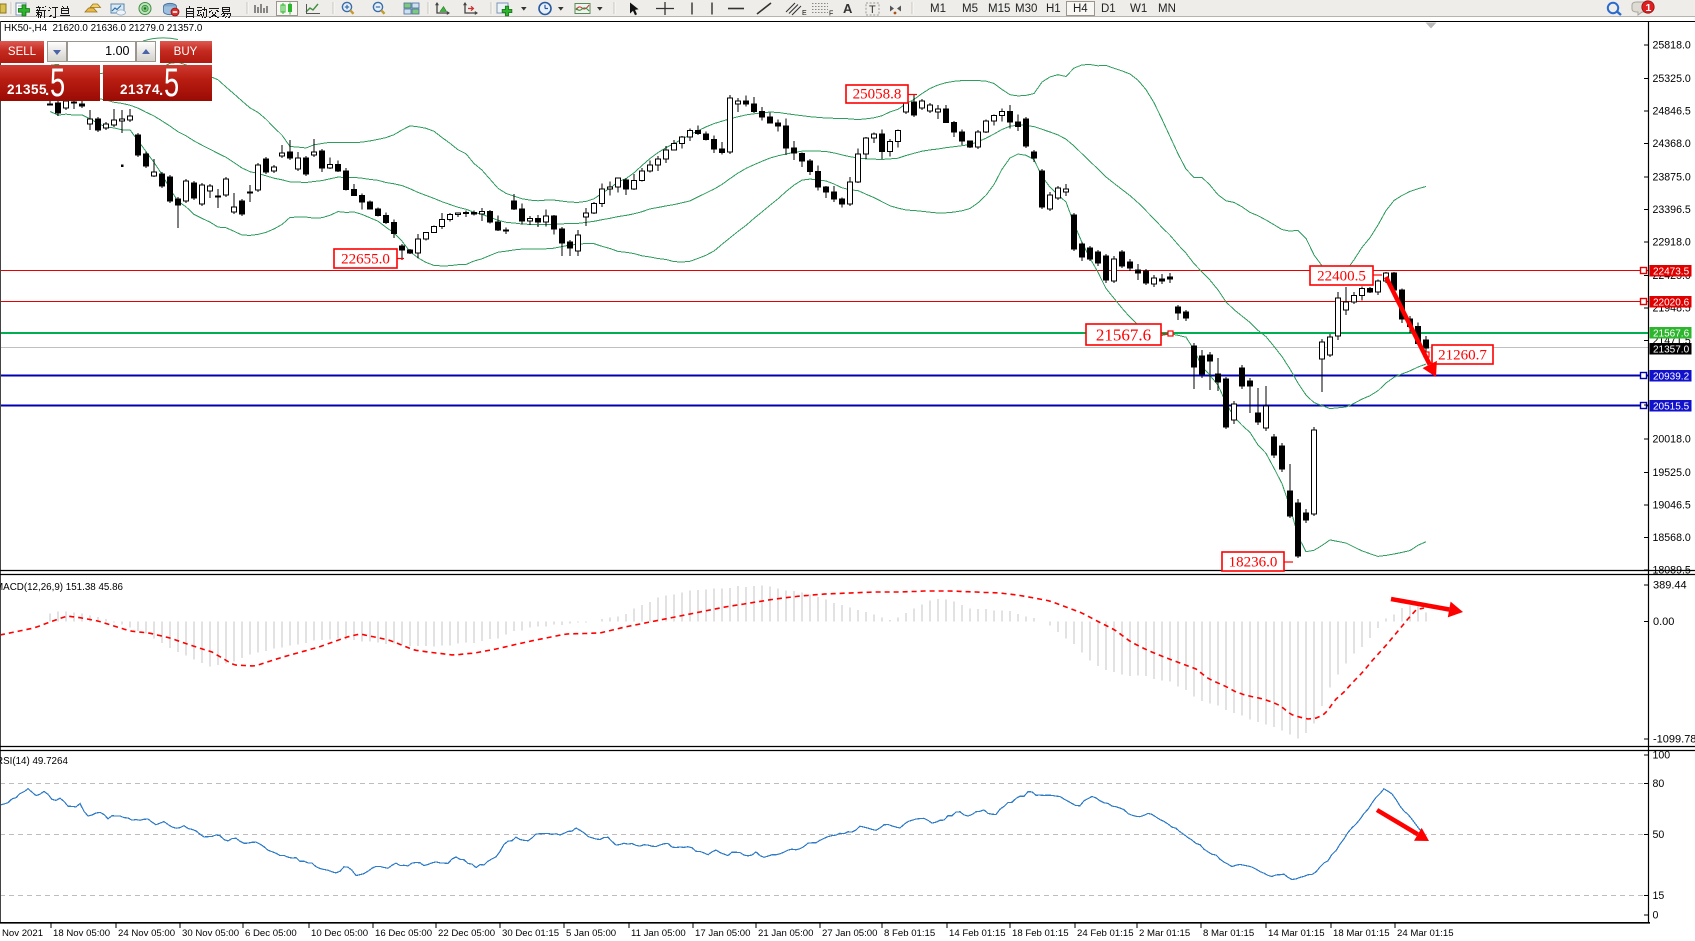 The width and height of the screenshot is (1695, 941). Describe the element at coordinates (1671, 376) in the screenshot. I see `svg-text: 20939.2` at that location.